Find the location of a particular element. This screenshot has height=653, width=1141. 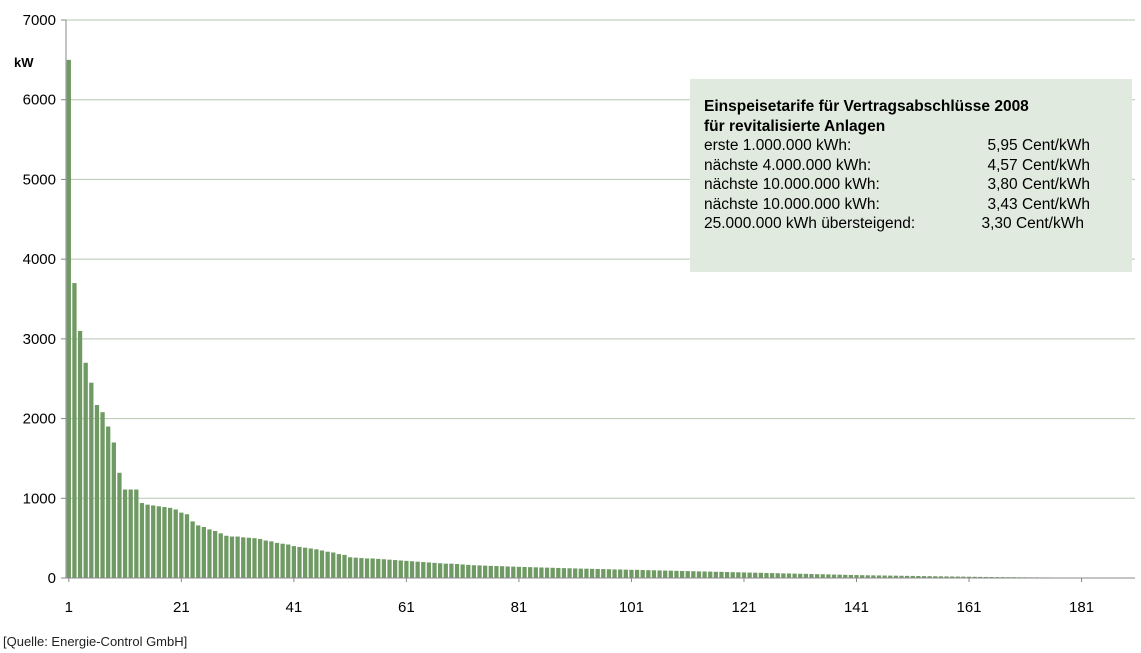

x-tick-label: 81 is located at coordinates (519, 607).